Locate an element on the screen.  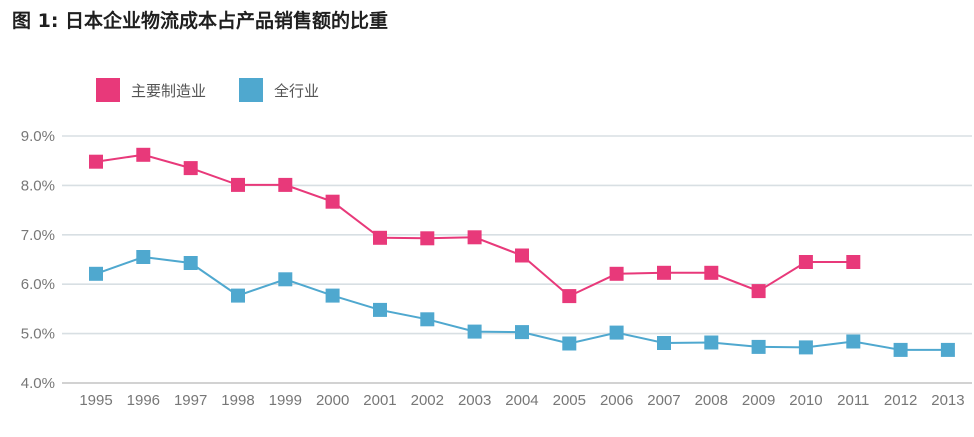
x-tick-label: 1996 is located at coordinates (143, 400).